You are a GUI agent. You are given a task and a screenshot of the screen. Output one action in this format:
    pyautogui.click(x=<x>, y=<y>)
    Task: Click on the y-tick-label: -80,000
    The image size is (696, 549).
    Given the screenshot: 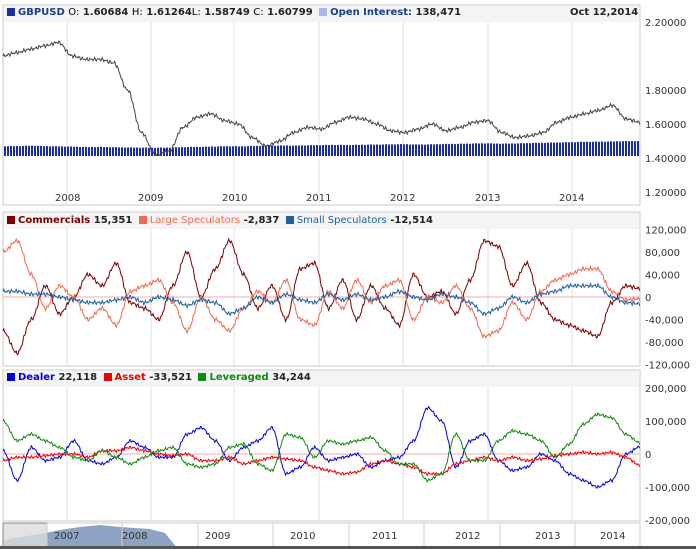 What is the action you would take?
    pyautogui.click(x=664, y=343)
    